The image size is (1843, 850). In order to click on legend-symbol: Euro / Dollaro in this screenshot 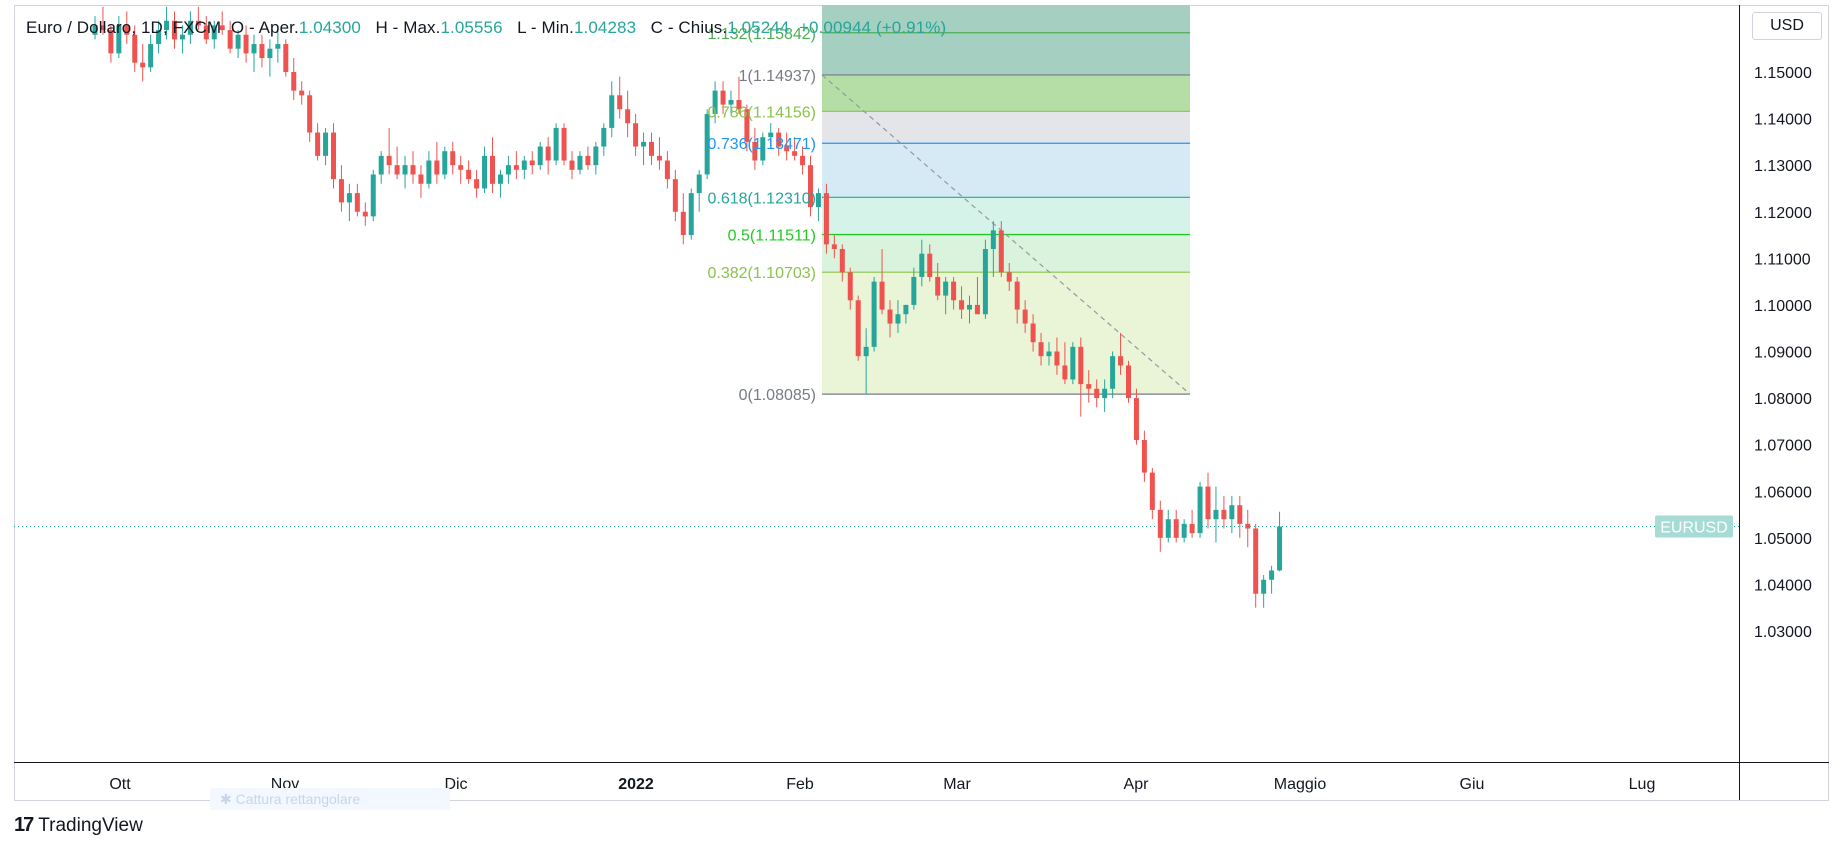, I will do `click(79, 27)`.